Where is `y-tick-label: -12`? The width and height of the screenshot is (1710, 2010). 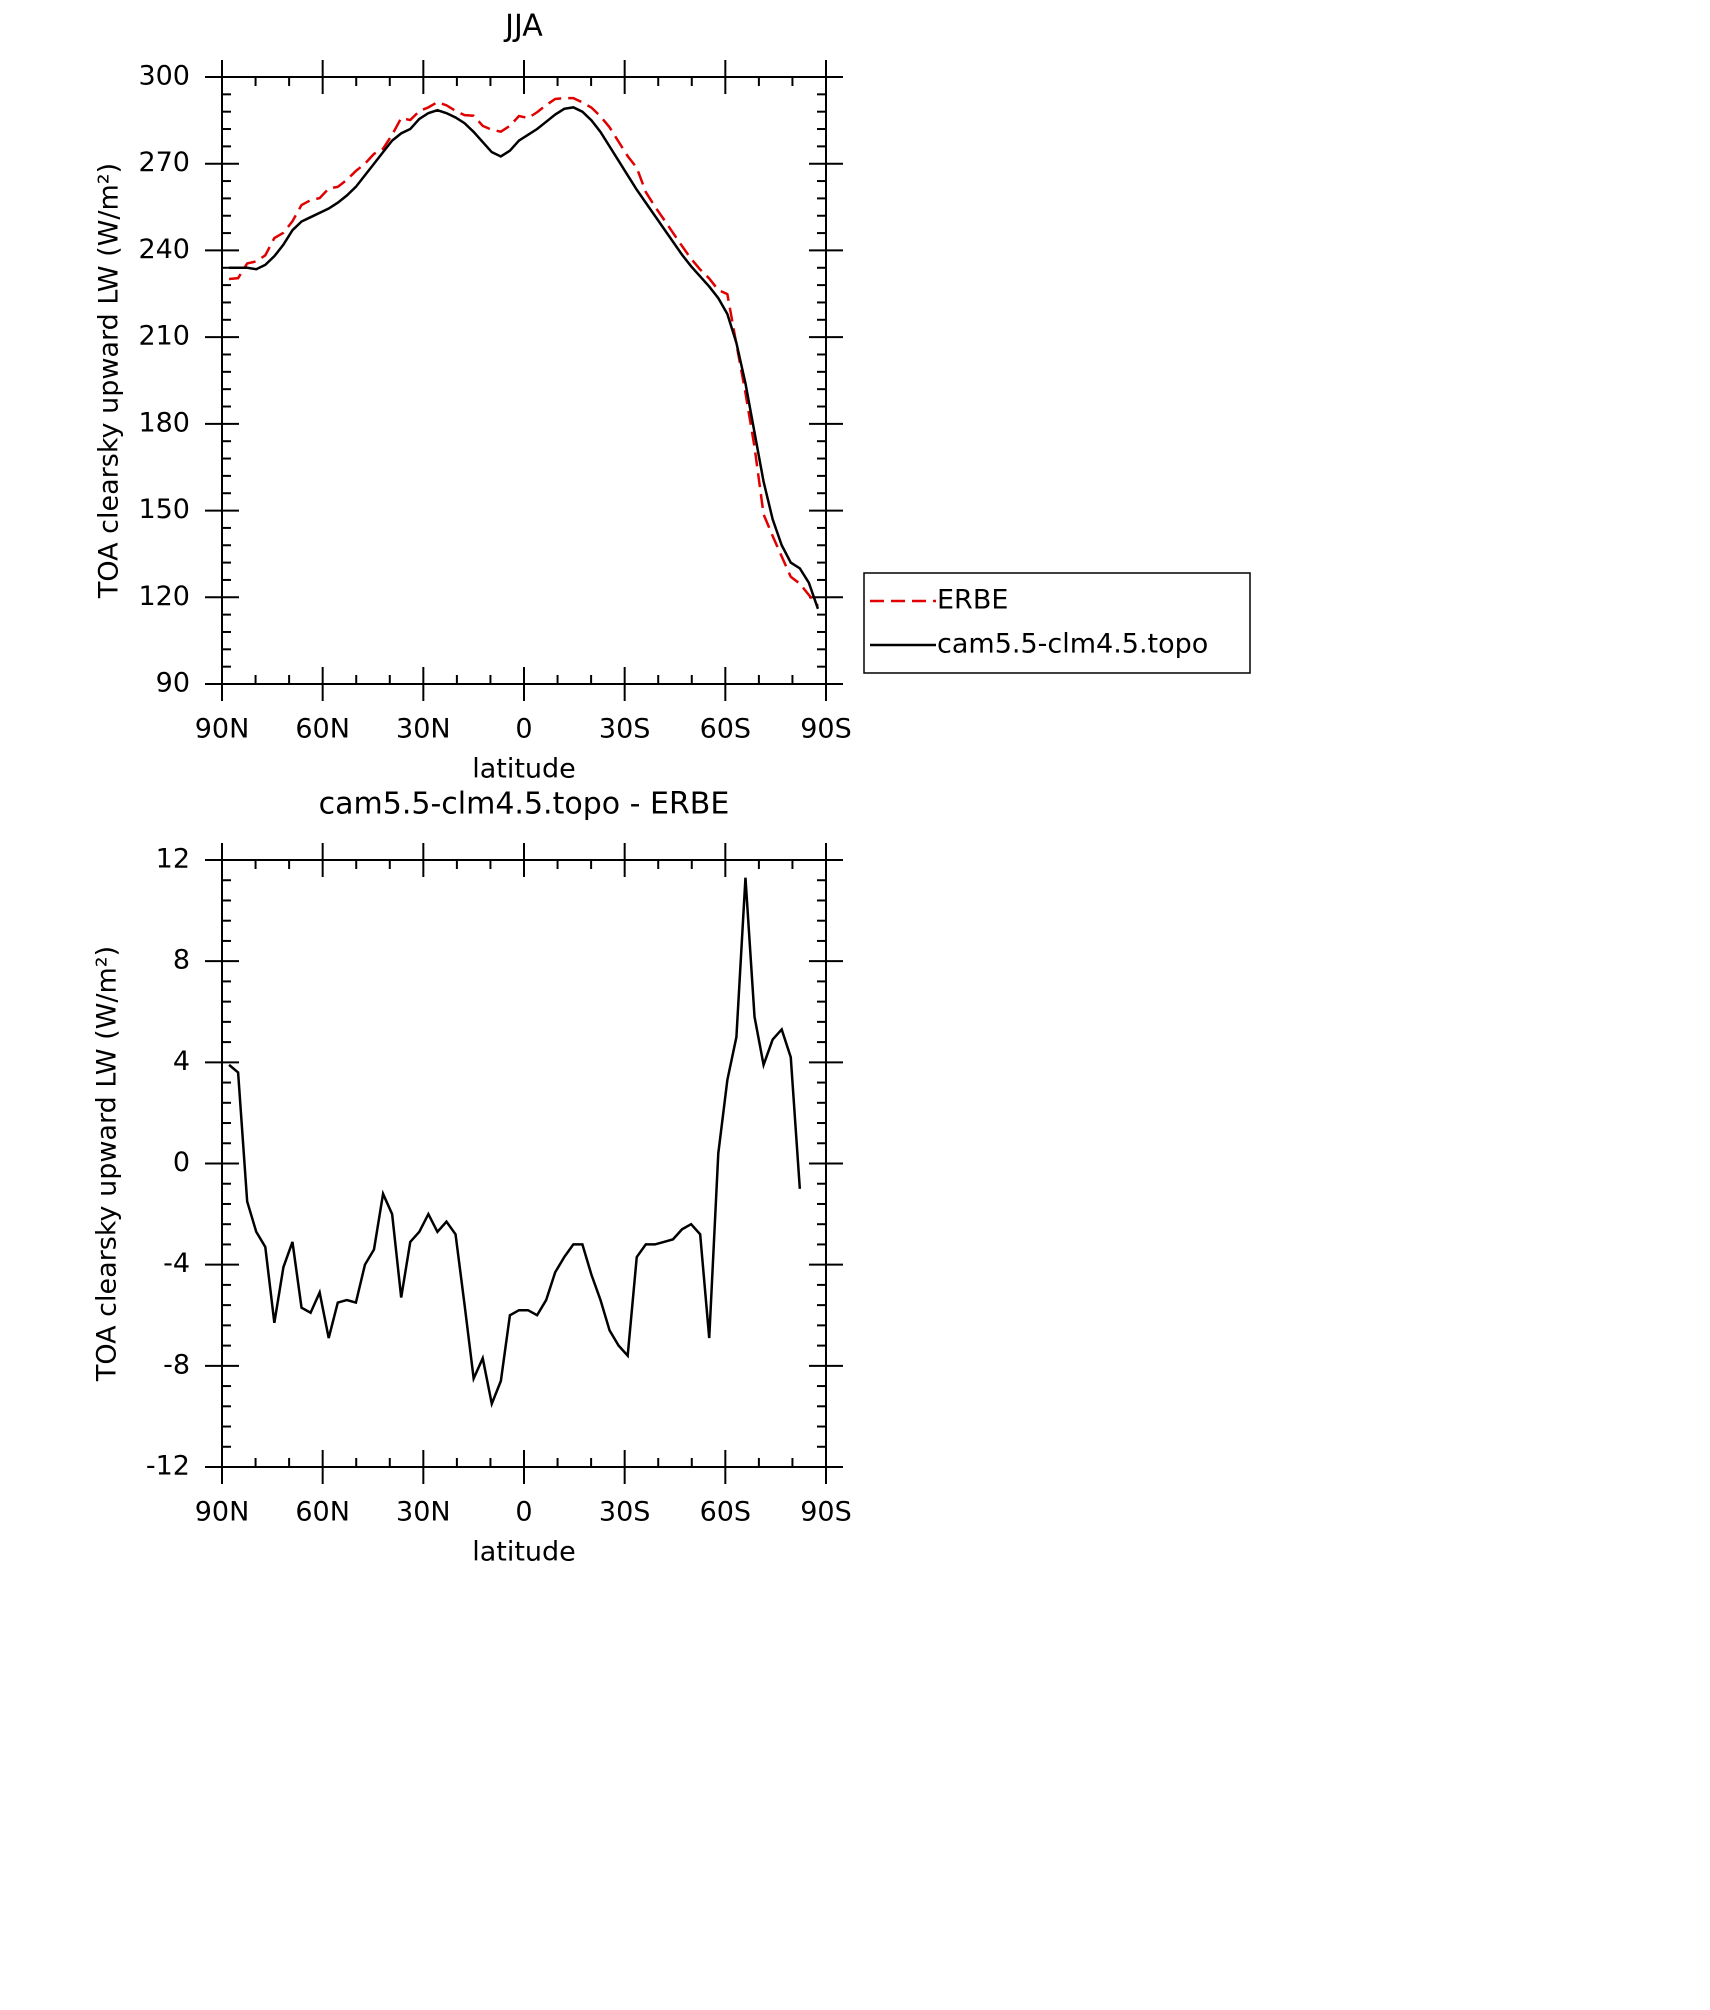 y-tick-label: -12 is located at coordinates (168, 1466).